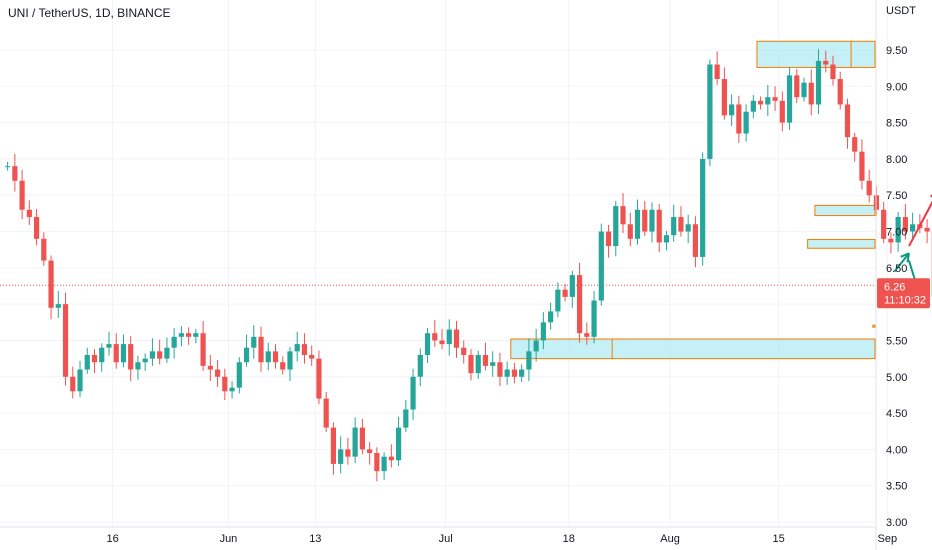  Describe the element at coordinates (896, 341) in the screenshot. I see `price-tick-label: 5.50` at that location.